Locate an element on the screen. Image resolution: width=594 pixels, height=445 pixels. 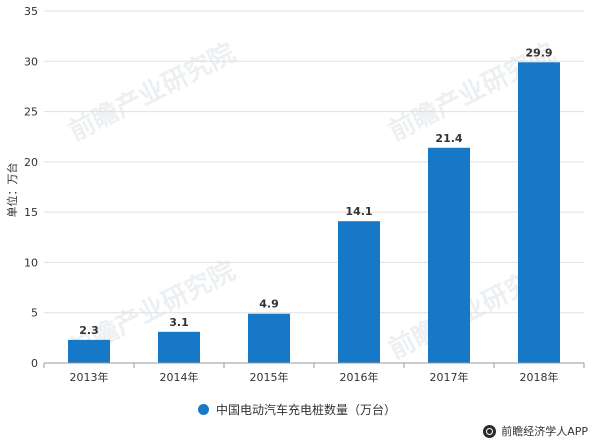
y-tick-label: 25 is located at coordinates (31, 112).